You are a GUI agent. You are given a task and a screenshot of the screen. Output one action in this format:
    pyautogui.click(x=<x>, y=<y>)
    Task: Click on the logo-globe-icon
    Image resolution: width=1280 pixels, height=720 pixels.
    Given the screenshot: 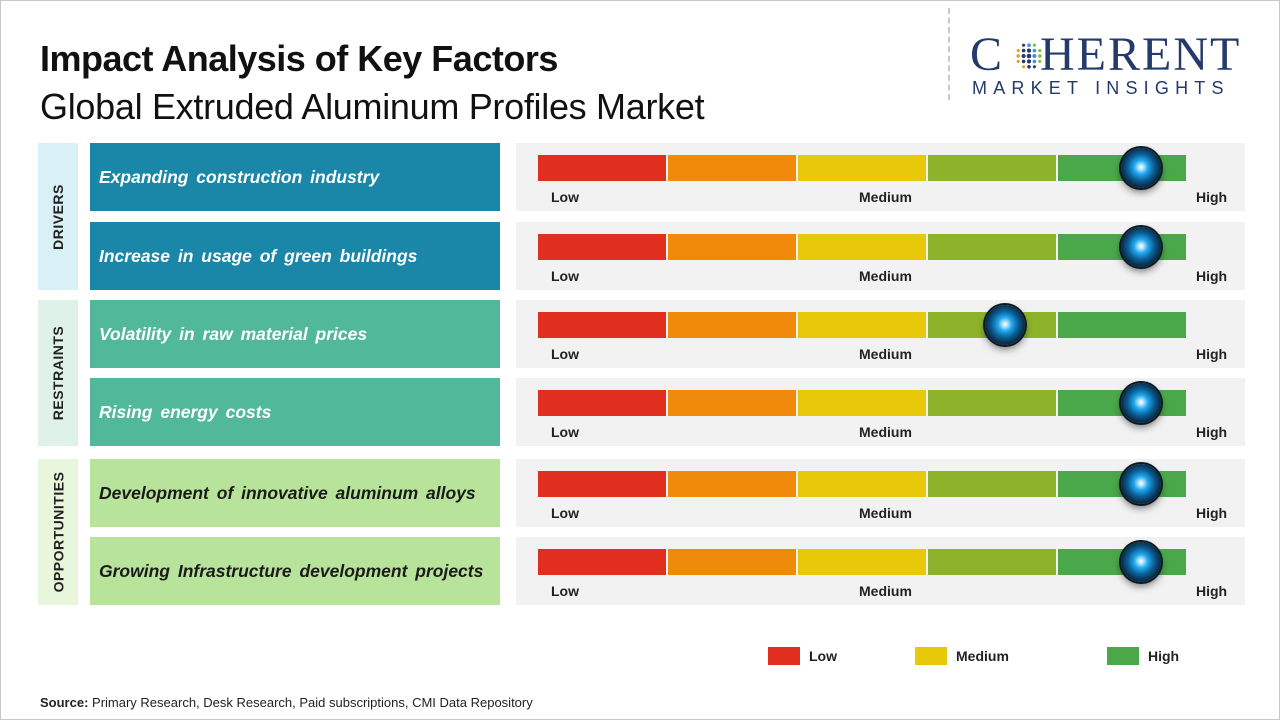 What is the action you would take?
    pyautogui.click(x=1029, y=56)
    